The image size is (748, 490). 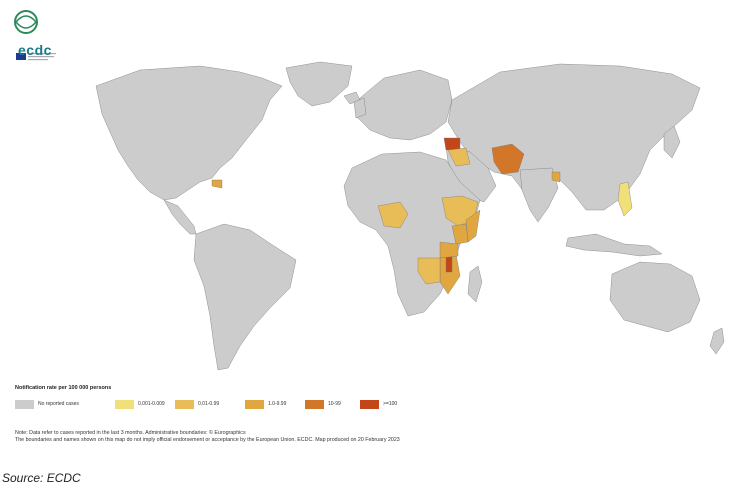 I want to click on ecdc-globe-logo-icon, so click(x=35, y=35).